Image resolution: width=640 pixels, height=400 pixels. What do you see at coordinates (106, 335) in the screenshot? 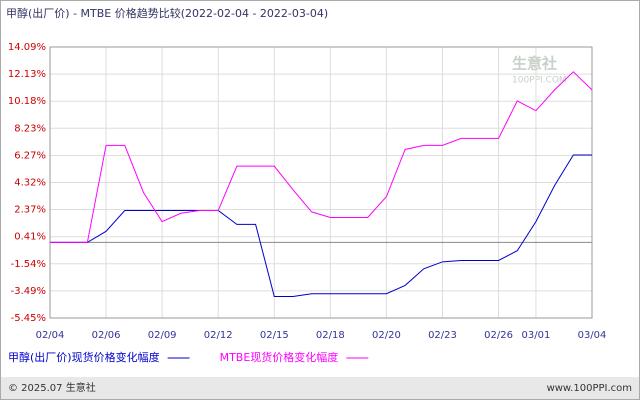
I see `x-tick-label: 02/06` at bounding box center [106, 335].